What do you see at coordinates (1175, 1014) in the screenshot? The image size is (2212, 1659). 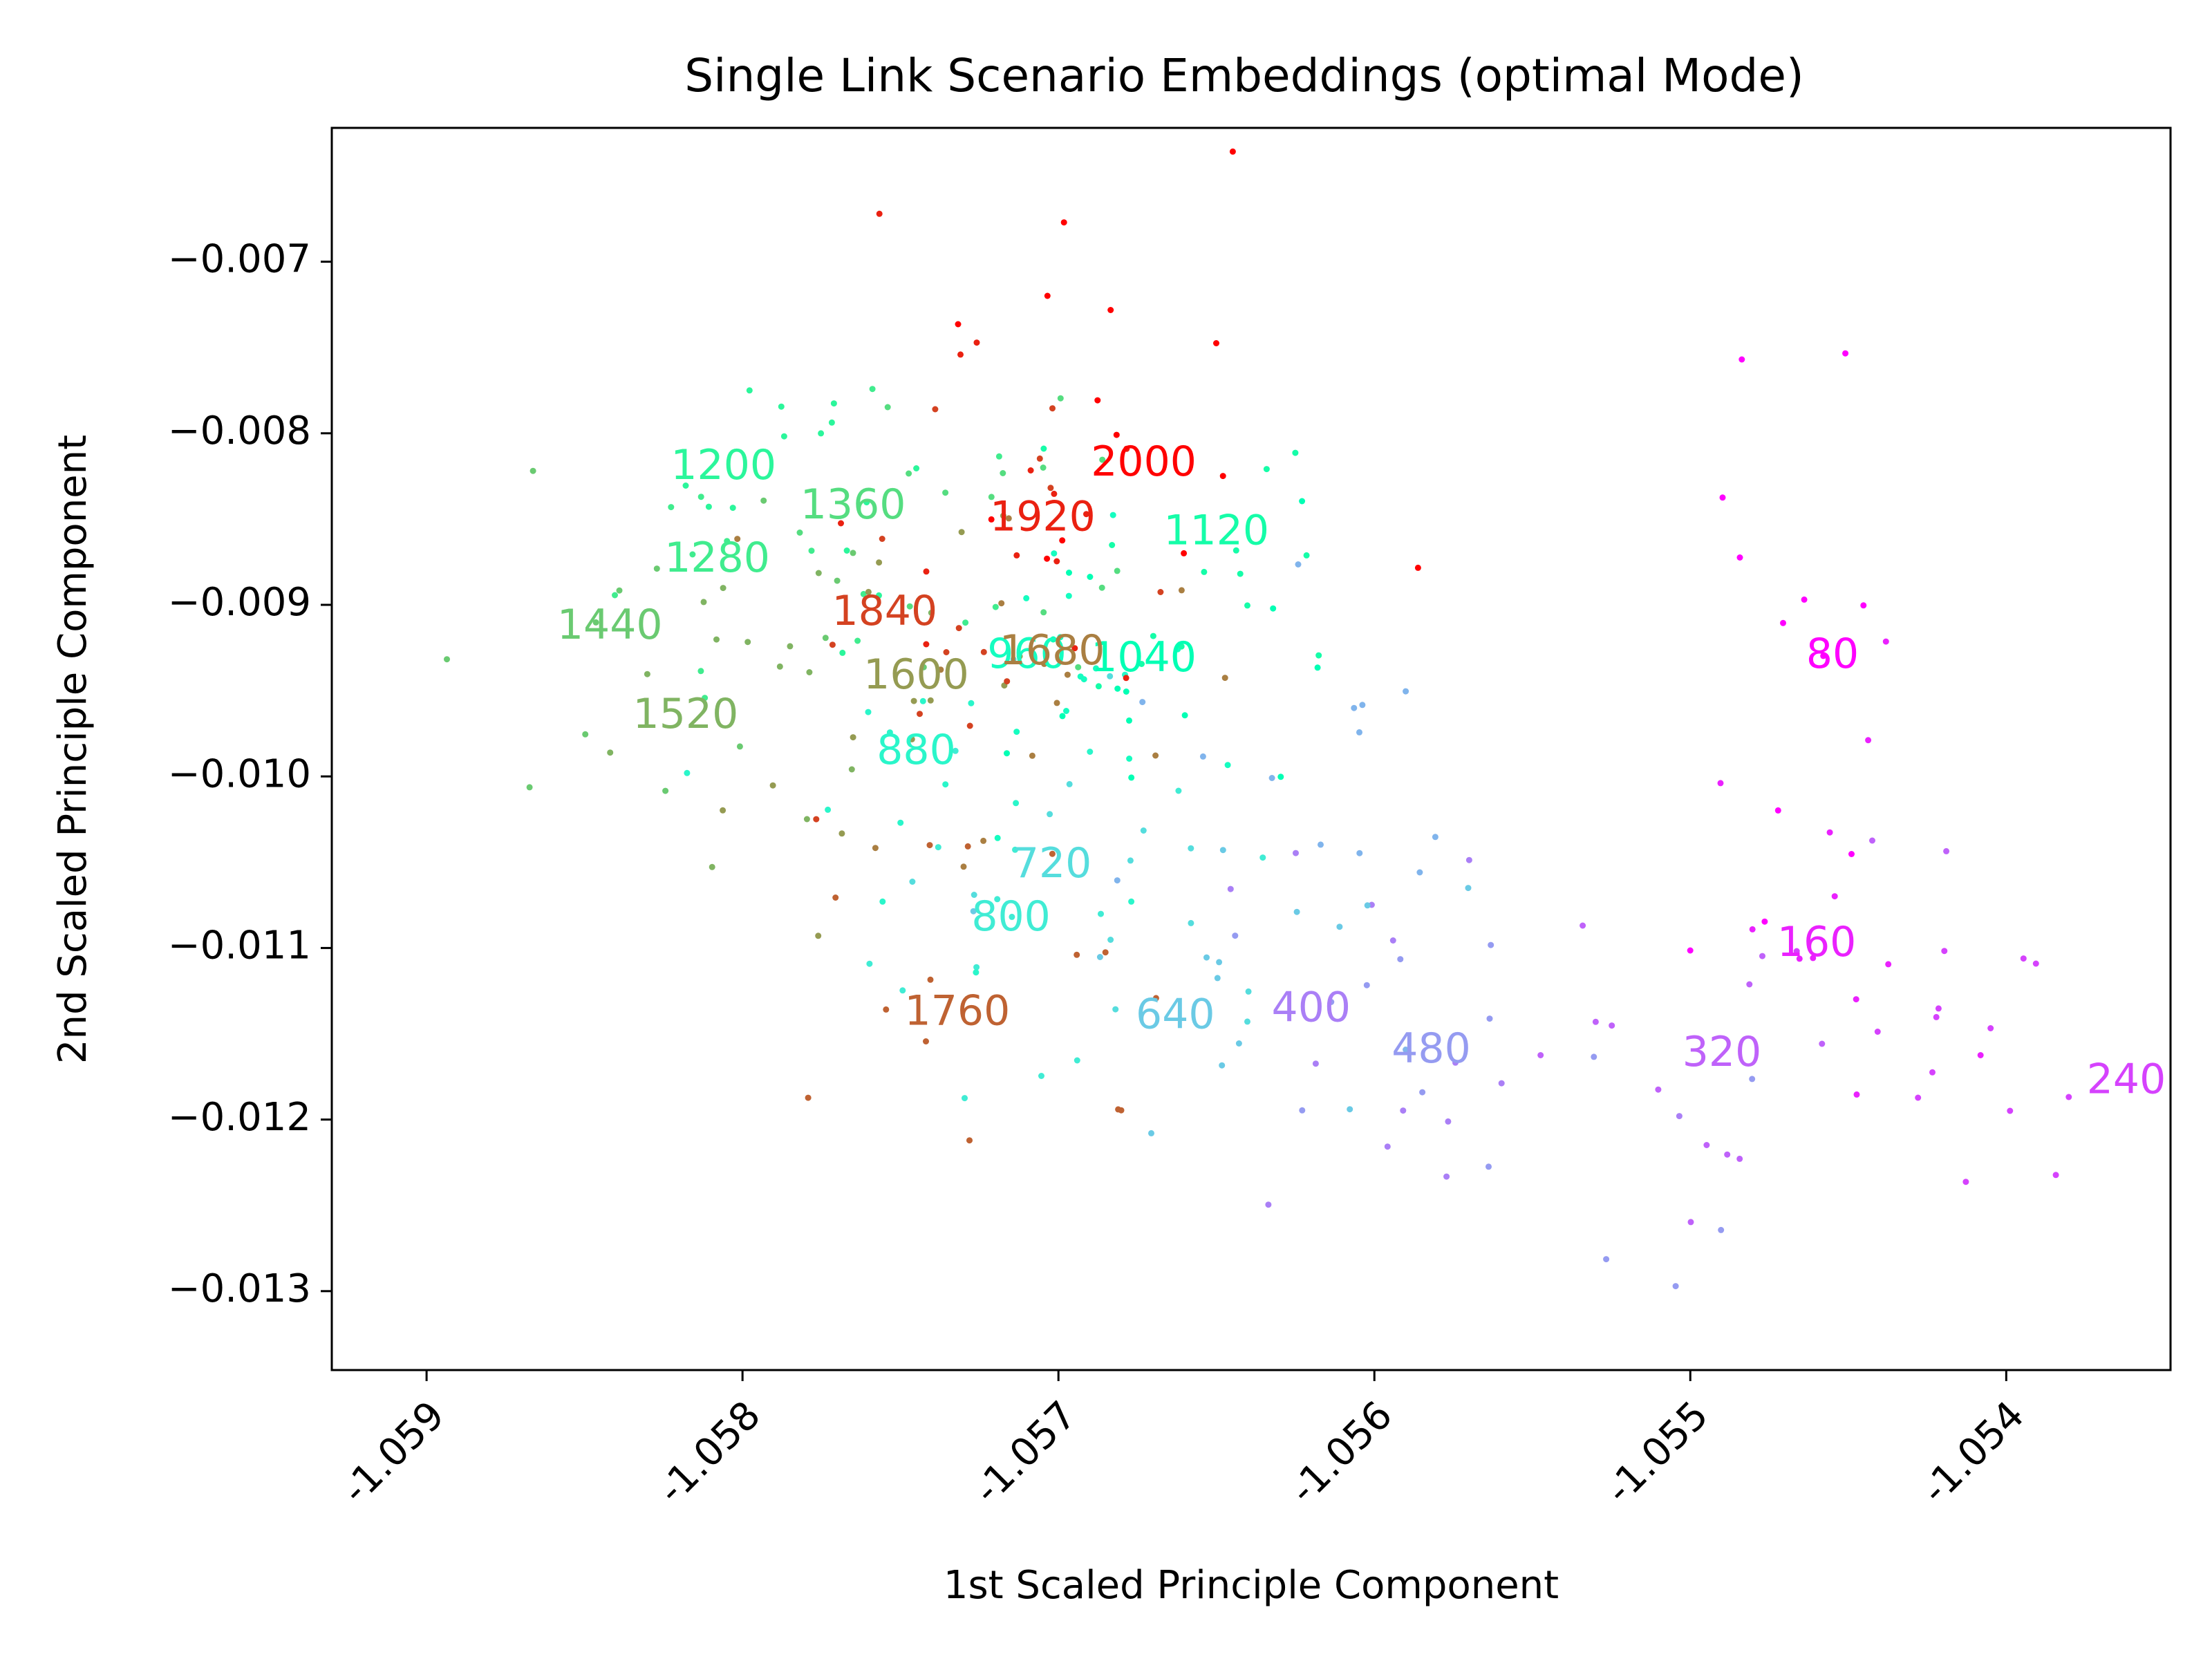 I see `cluster-label-640: 640` at bounding box center [1175, 1014].